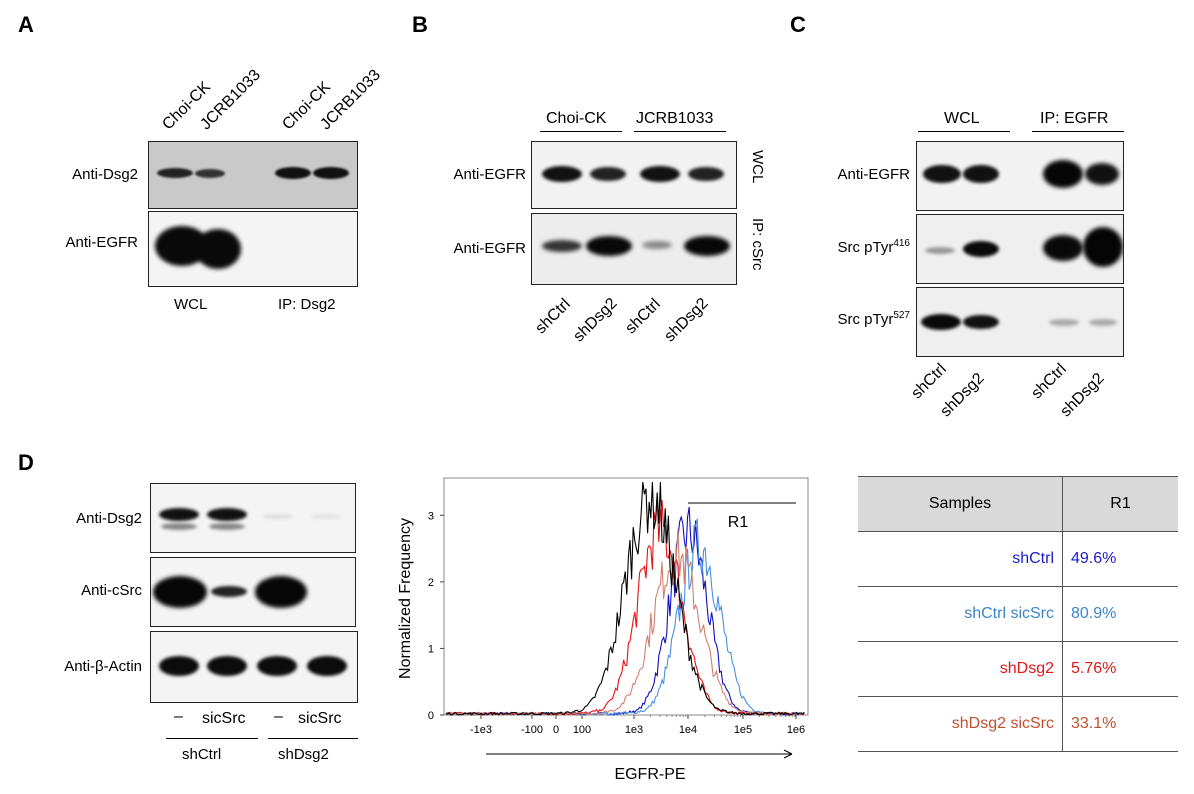 The width and height of the screenshot is (1194, 794). I want to click on bottom-label: IP: Dsg2, so click(307, 304).